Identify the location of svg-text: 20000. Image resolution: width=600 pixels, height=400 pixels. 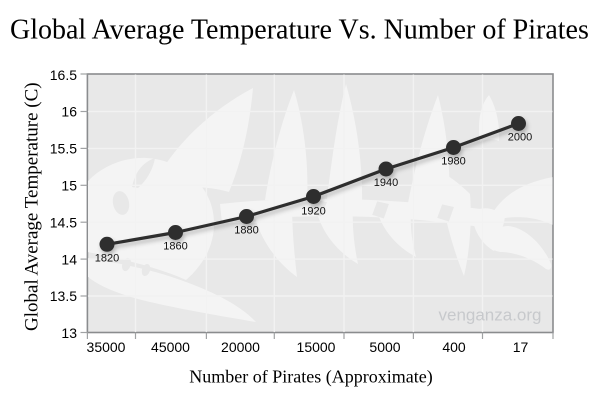
(240, 347).